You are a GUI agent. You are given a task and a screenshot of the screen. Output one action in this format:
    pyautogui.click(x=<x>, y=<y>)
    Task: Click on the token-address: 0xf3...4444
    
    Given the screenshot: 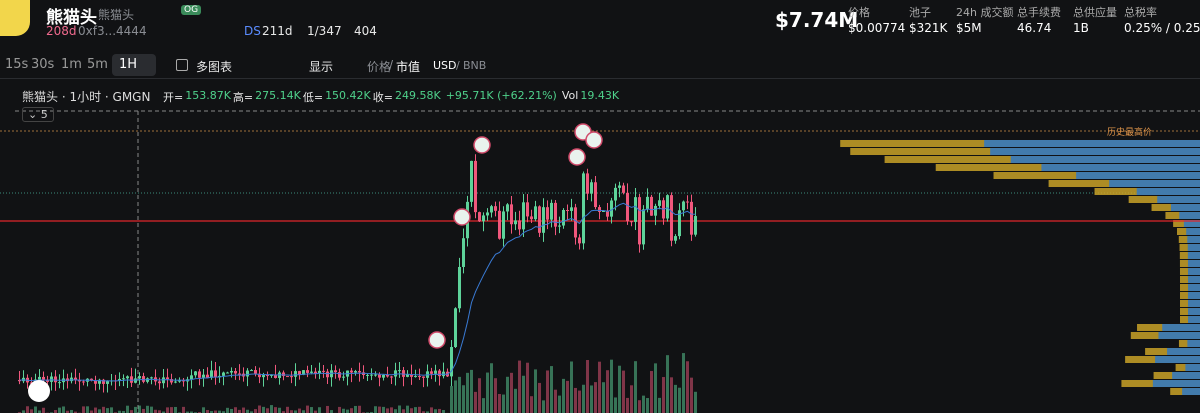 What is the action you would take?
    pyautogui.click(x=112, y=31)
    